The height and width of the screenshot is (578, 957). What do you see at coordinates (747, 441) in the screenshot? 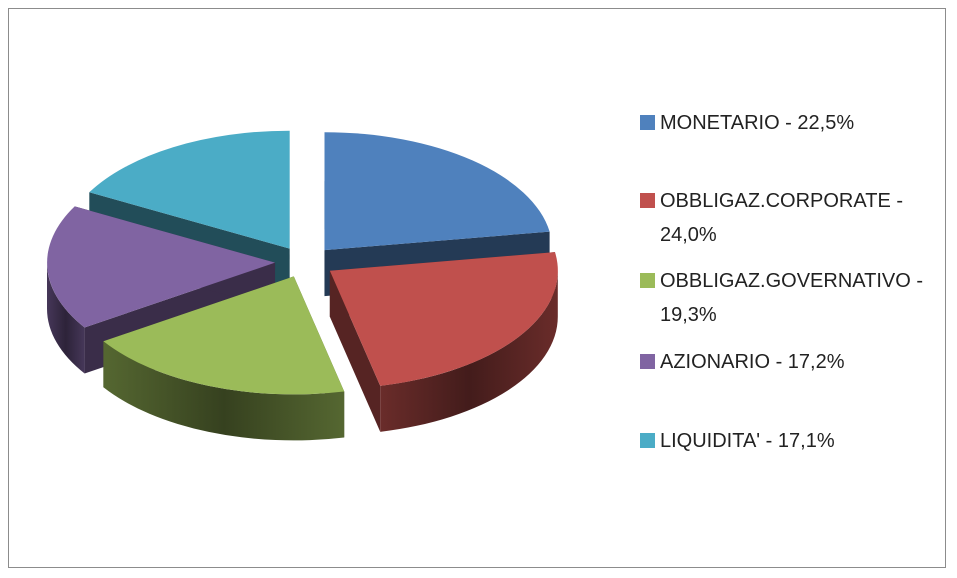
I see `legend-label: LIQUIDITA' - 17,1%` at bounding box center [747, 441].